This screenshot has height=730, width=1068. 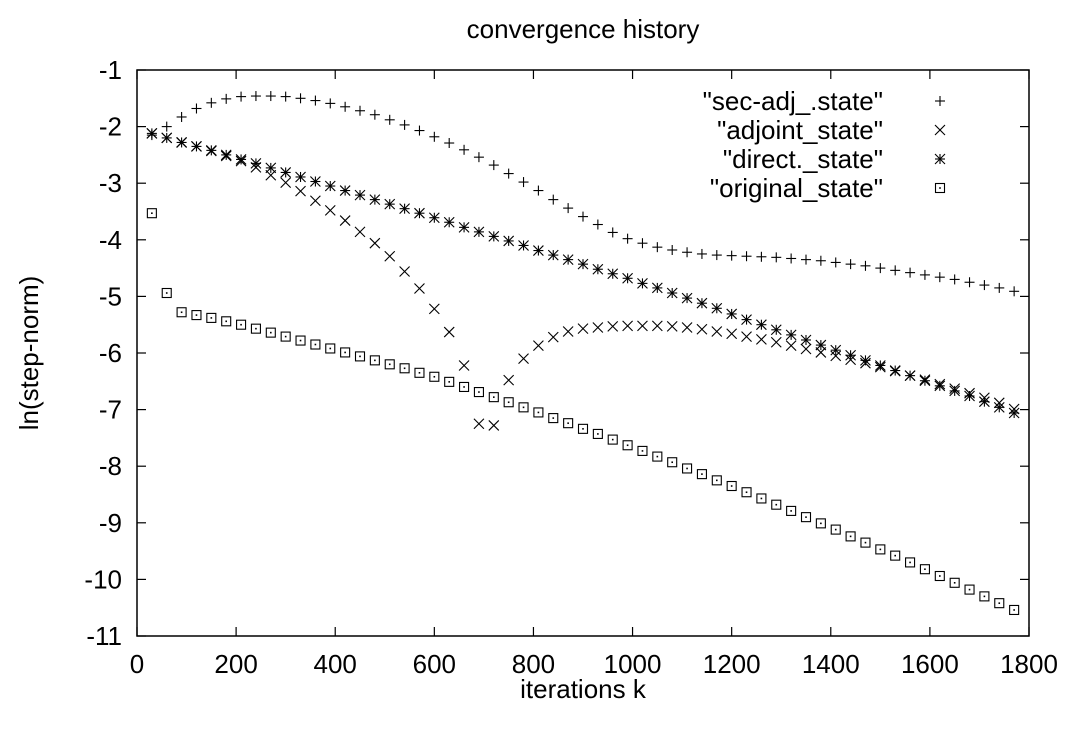 What do you see at coordinates (831, 664) in the screenshot?
I see `x-tick-label: 1400` at bounding box center [831, 664].